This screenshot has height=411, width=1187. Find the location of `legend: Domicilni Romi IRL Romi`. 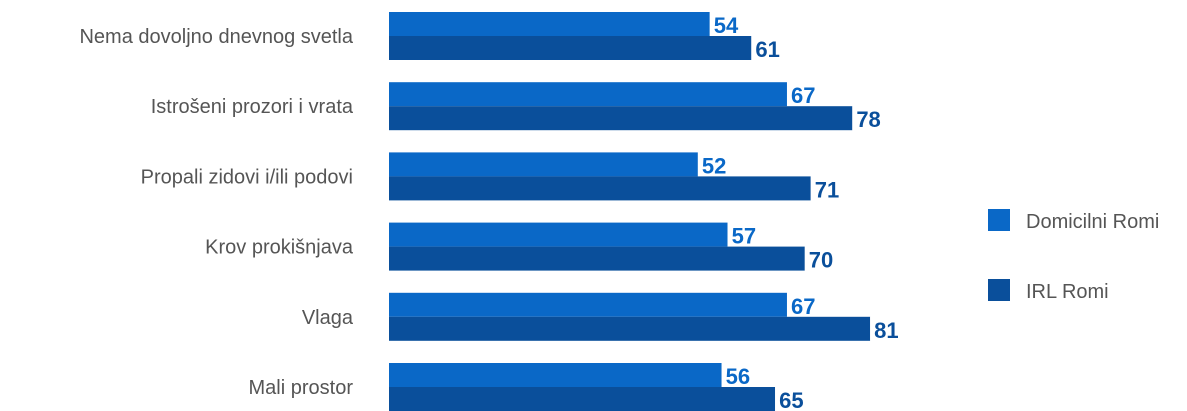

legend: Domicilni Romi IRL Romi is located at coordinates (1073, 256).